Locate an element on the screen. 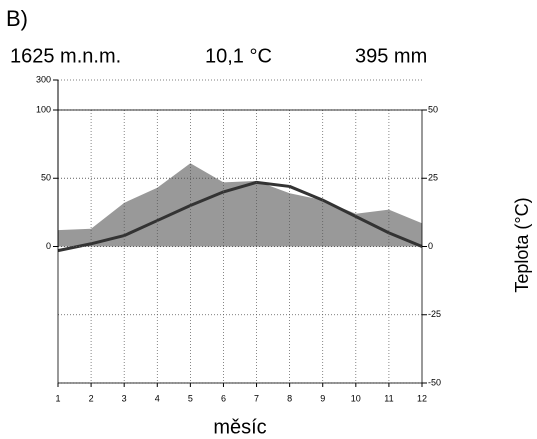 This screenshot has width=537, height=439. x-tick-label: 6 is located at coordinates (223, 398).